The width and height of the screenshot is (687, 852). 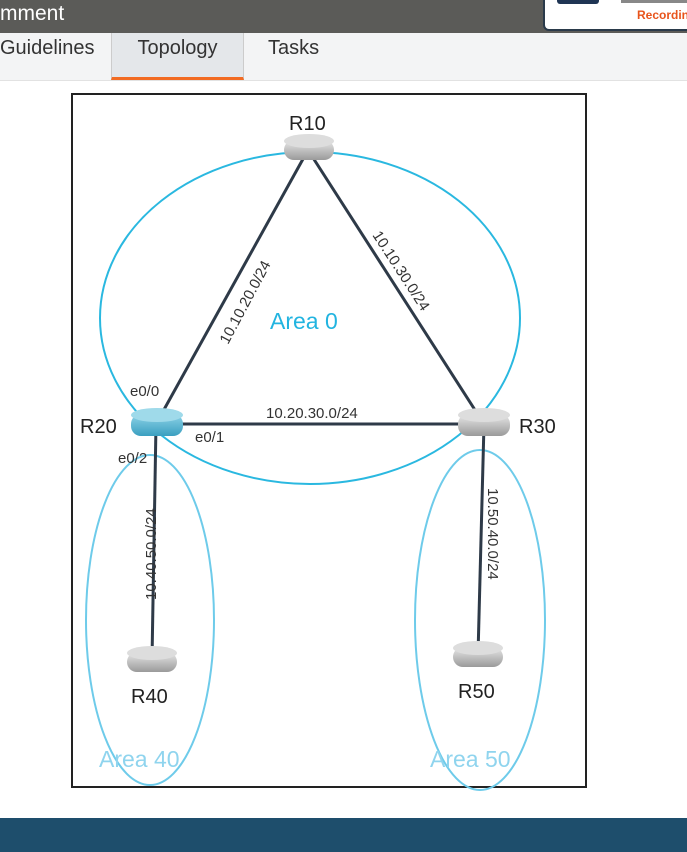 I want to click on area-0-label: Area 0, so click(x=304, y=321).